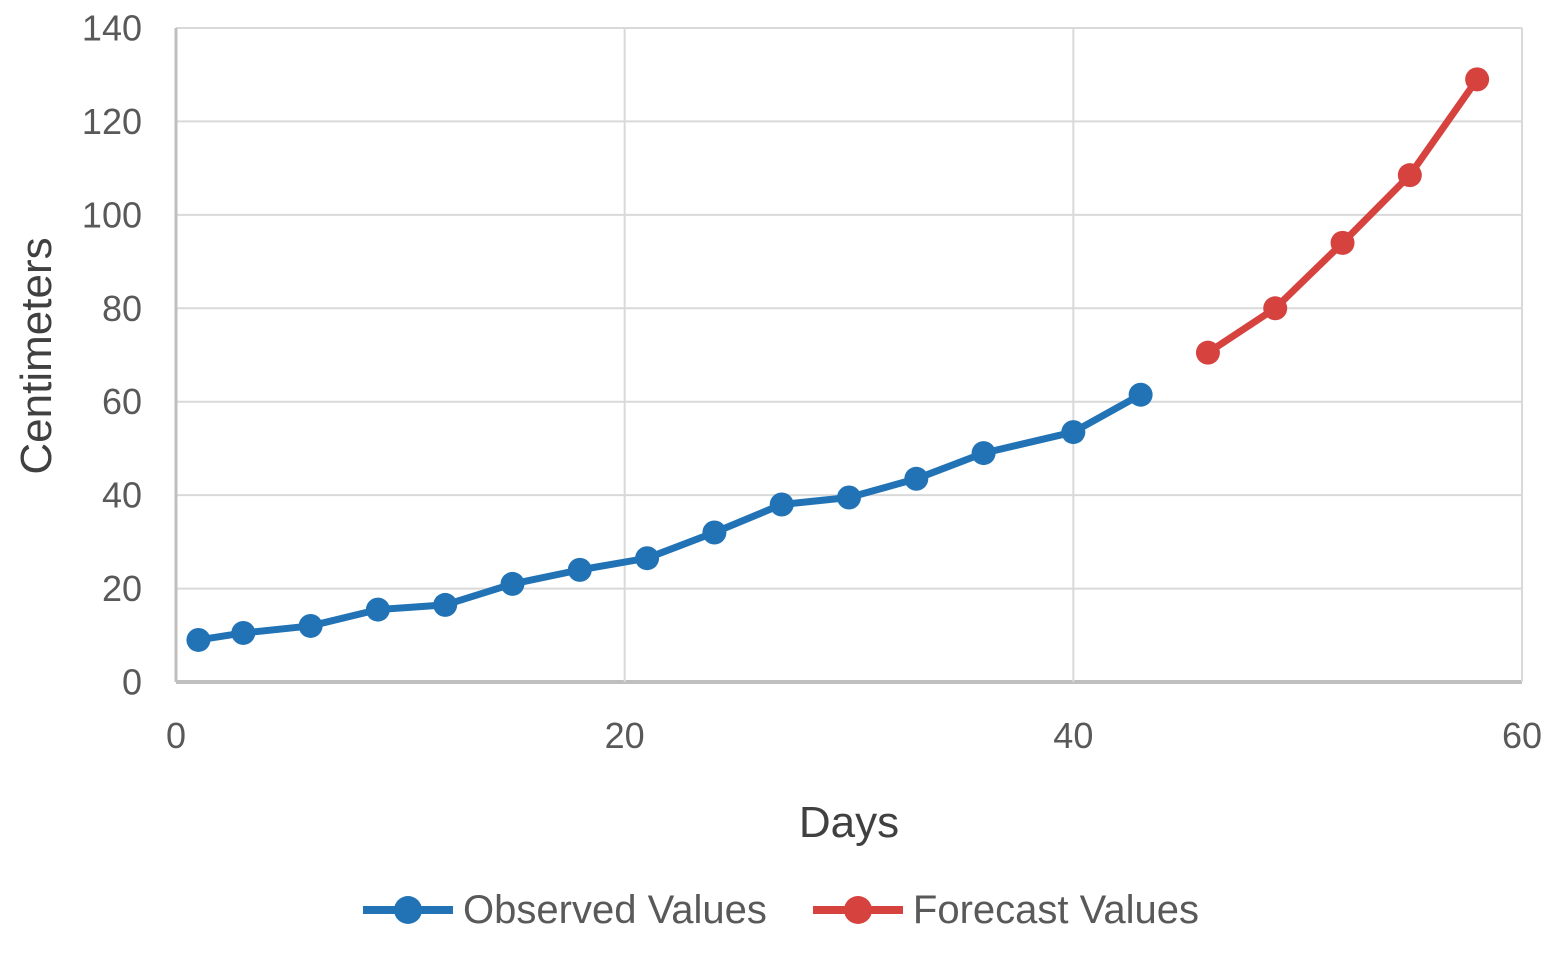 This screenshot has width=1560, height=958. Describe the element at coordinates (1055, 910) in the screenshot. I see `legend-label-forecast: Forecast Values` at that location.